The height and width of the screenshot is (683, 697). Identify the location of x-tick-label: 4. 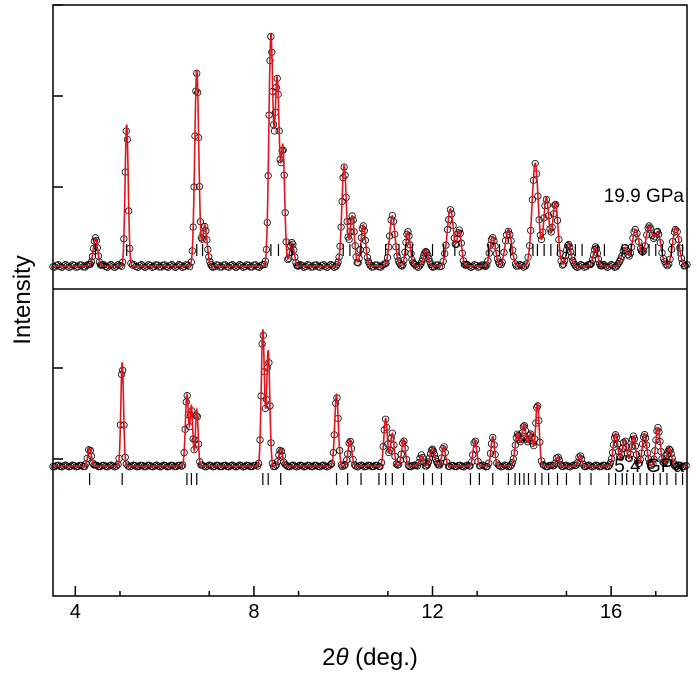
(75, 612).